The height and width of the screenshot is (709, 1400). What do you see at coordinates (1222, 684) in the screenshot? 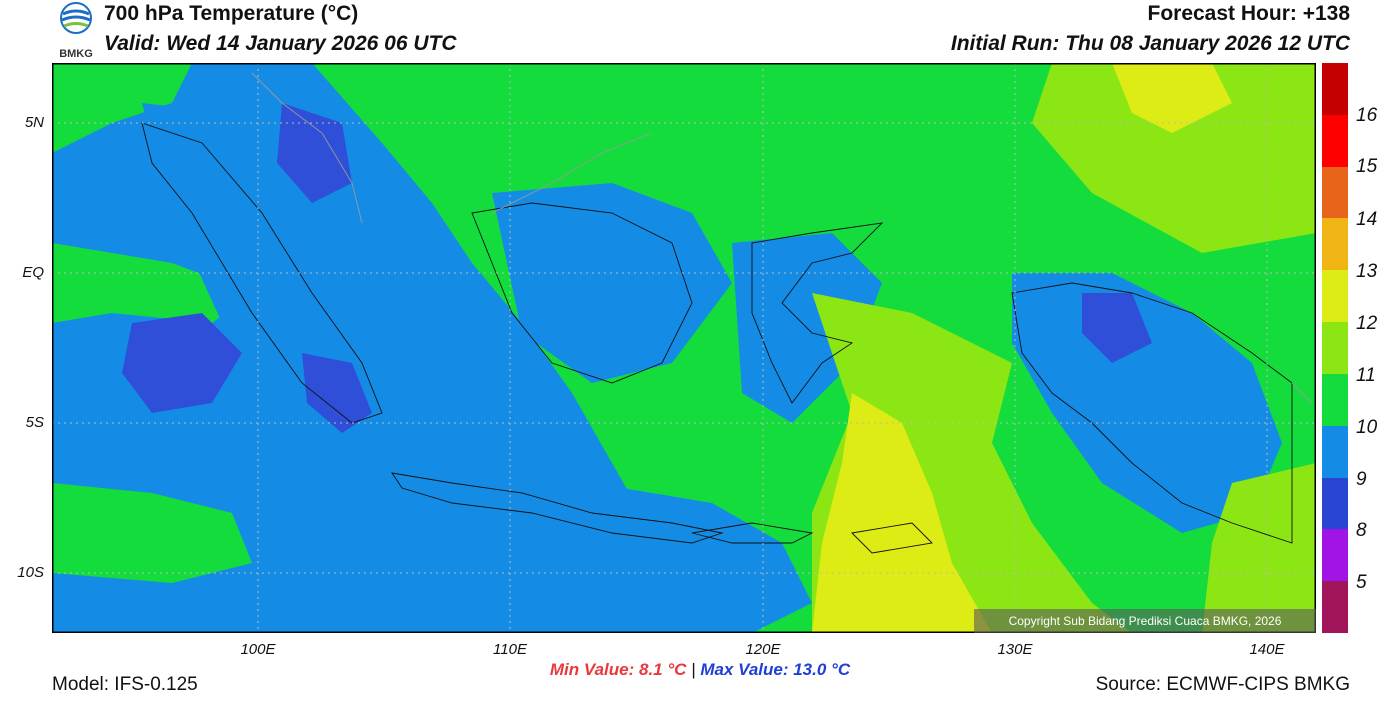
I see `source-label: Source: ECMWF-CIPS BMKG` at bounding box center [1222, 684].